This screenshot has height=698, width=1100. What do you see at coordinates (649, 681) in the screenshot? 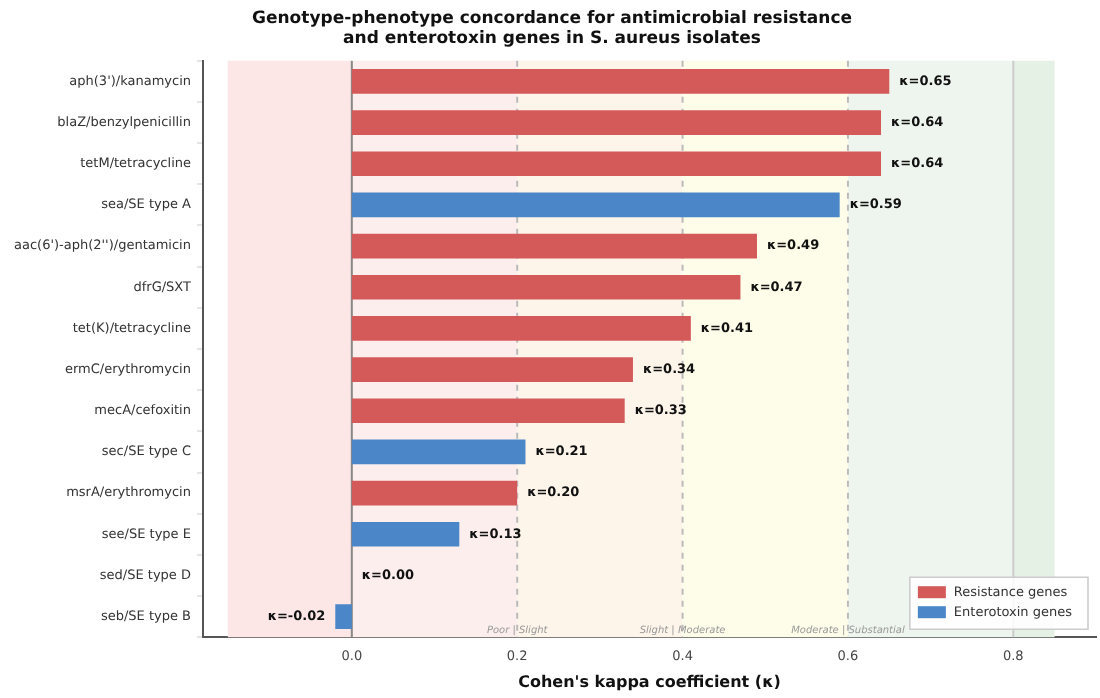
I see `x-axis-title: Cohen's kappa coefficient (κ)` at bounding box center [649, 681].